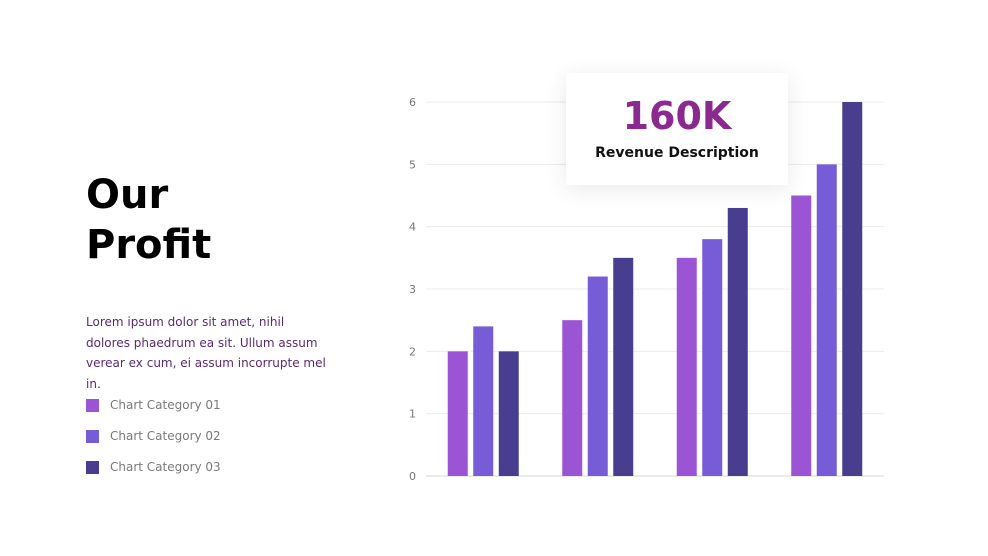 The width and height of the screenshot is (988, 556). Describe the element at coordinates (412, 414) in the screenshot. I see `y-tick-label-1: 1` at that location.